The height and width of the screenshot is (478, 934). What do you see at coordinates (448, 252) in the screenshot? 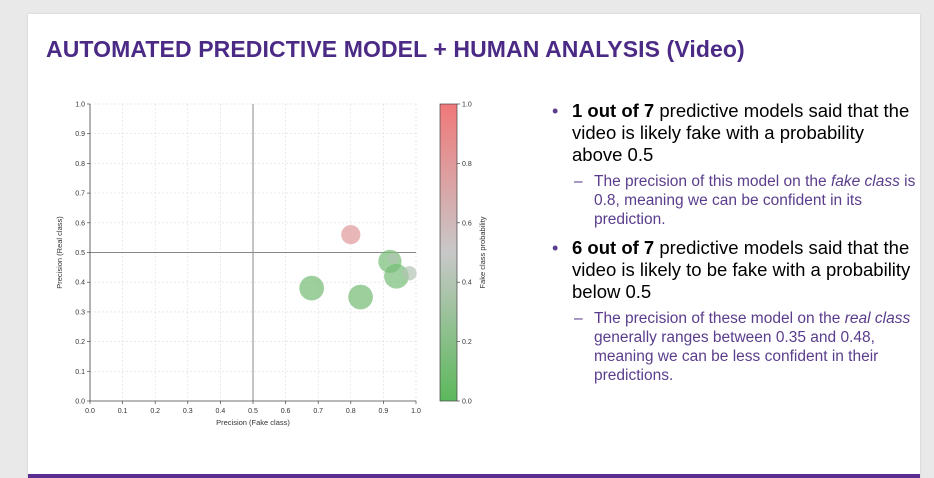
I see `colorbar` at bounding box center [448, 252].